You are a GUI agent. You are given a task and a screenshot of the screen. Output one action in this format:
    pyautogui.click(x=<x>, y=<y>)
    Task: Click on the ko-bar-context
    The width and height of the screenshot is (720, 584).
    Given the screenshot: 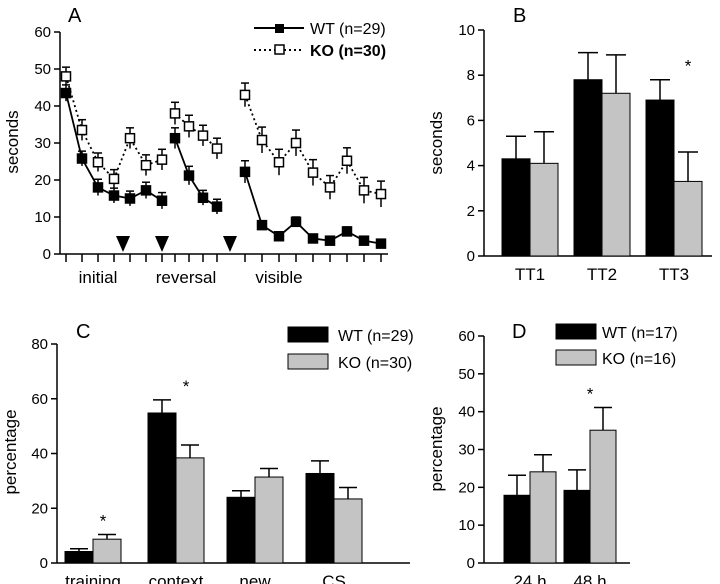 What is the action you would take?
    pyautogui.click(x=190, y=510)
    